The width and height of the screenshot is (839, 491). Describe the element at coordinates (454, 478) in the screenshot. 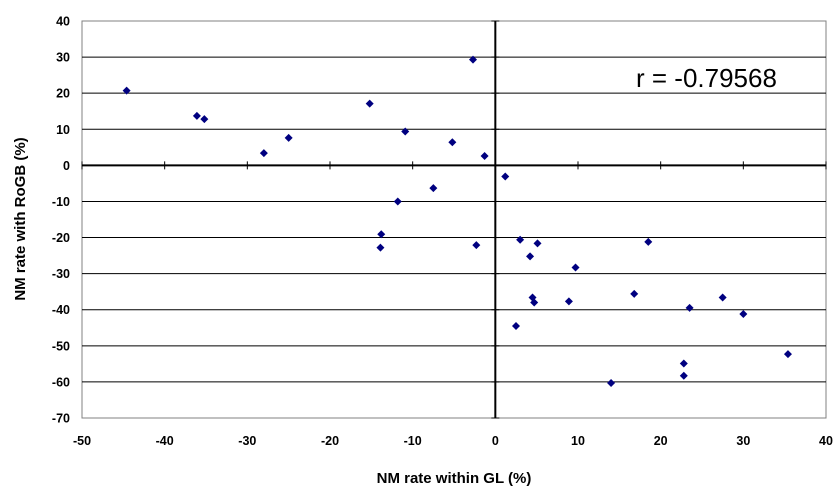

I see `x-axis-title: NM rate within GL (%)` at that location.